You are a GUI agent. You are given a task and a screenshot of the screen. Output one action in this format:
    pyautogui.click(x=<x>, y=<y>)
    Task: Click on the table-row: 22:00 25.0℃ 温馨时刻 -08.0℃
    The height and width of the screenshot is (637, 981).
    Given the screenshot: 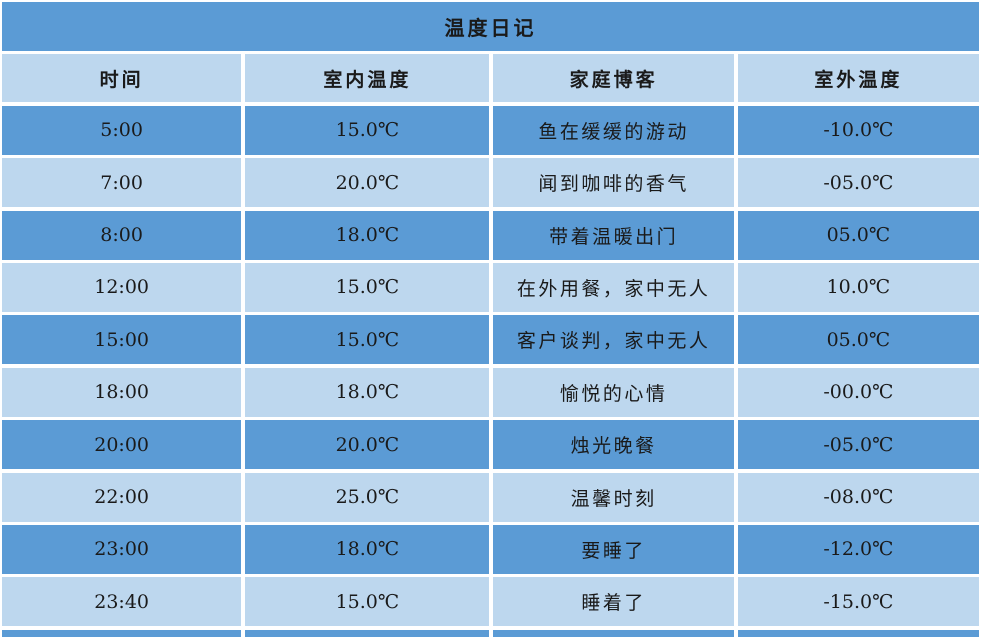 What is the action you would take?
    pyautogui.click(x=490, y=497)
    